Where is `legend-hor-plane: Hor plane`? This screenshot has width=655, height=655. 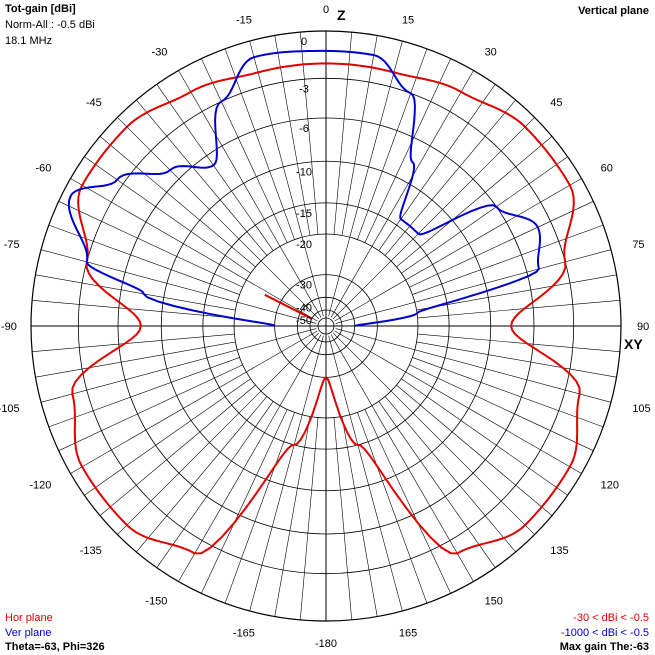 legend-hor-plane: Hor plane is located at coordinates (29, 618).